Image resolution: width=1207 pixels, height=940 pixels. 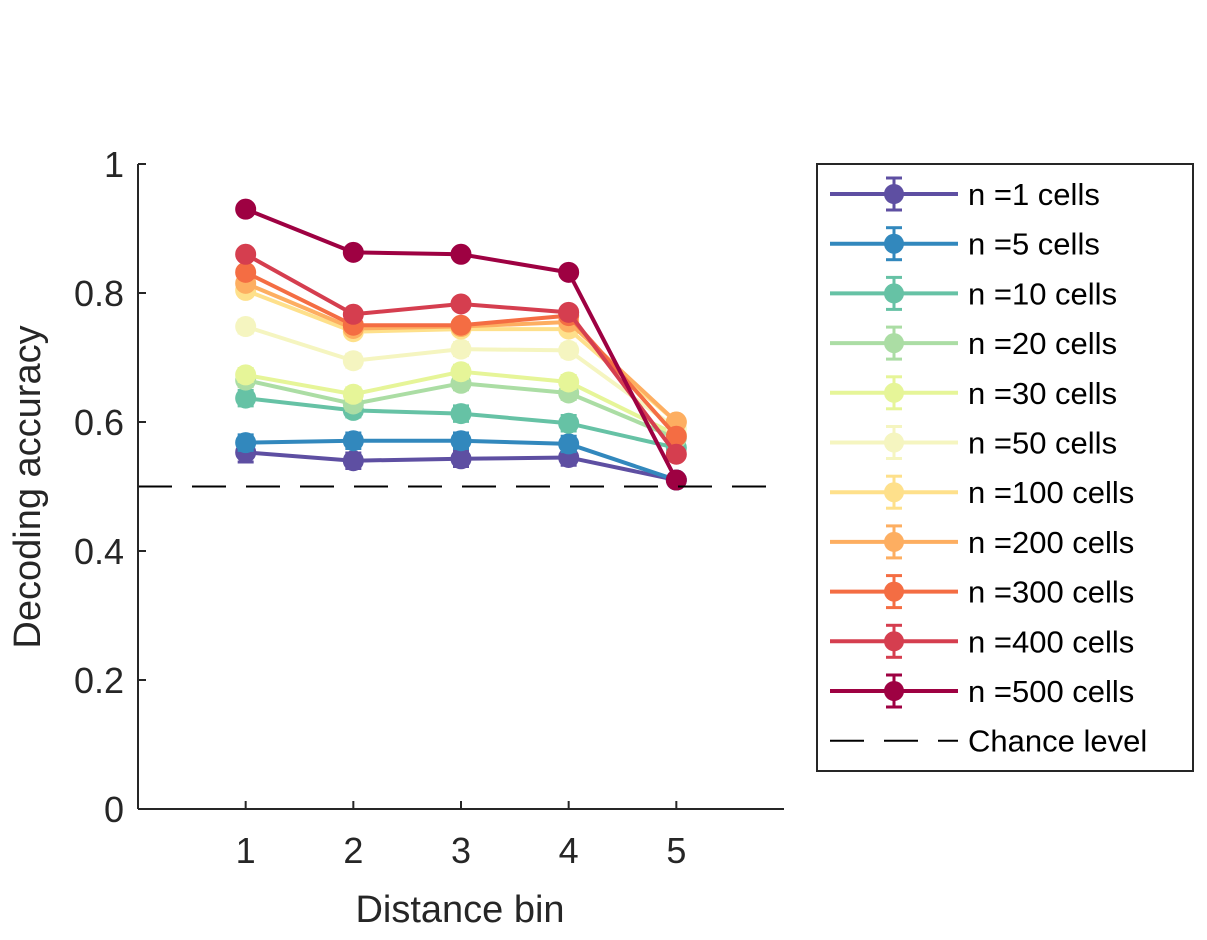 I want to click on legend-label: Chance level, so click(x=1057, y=741).